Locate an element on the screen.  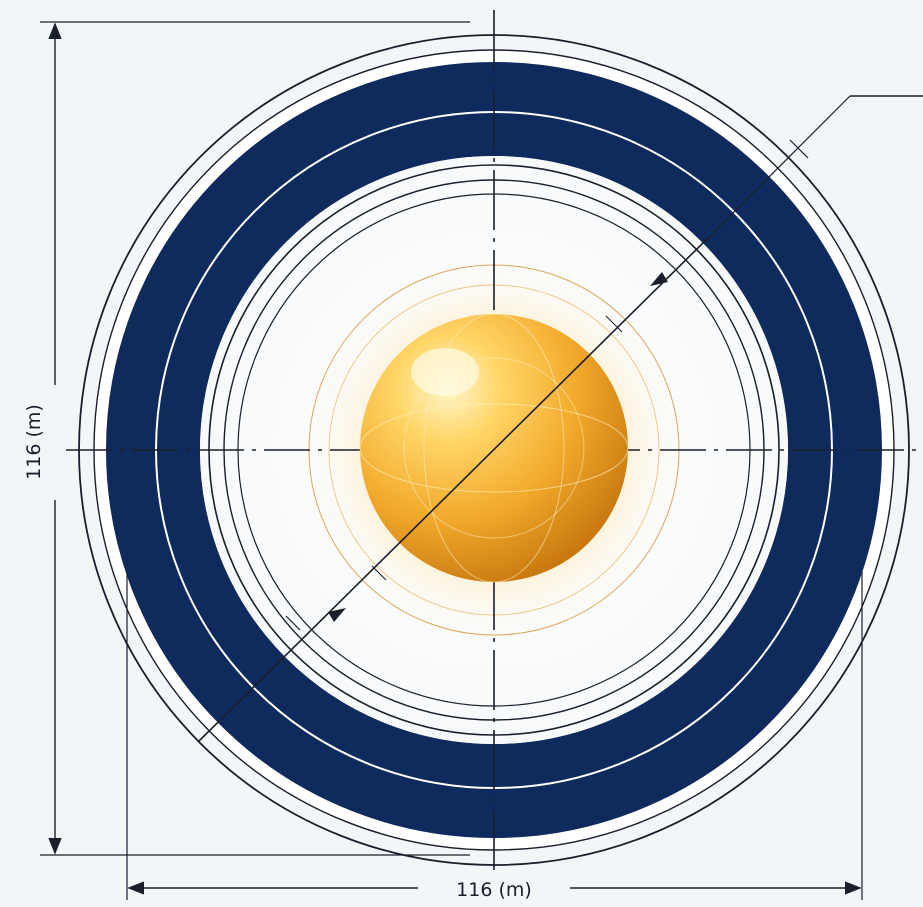
vertical-dimension-label: 116 (m) is located at coordinates (34, 442).